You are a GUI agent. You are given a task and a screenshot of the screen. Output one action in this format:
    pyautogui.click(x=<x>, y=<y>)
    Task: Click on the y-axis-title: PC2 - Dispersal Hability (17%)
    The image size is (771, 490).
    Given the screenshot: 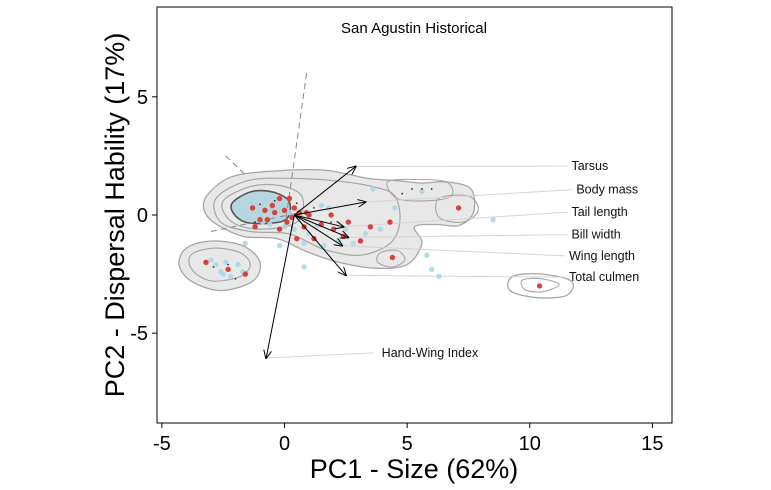 What is the action you would take?
    pyautogui.click(x=115, y=215)
    